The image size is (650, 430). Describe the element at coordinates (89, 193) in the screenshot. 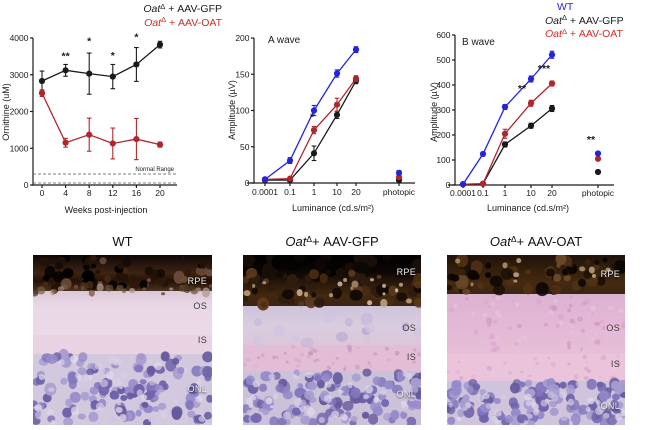

I see `x-tick-label: 8` at that location.